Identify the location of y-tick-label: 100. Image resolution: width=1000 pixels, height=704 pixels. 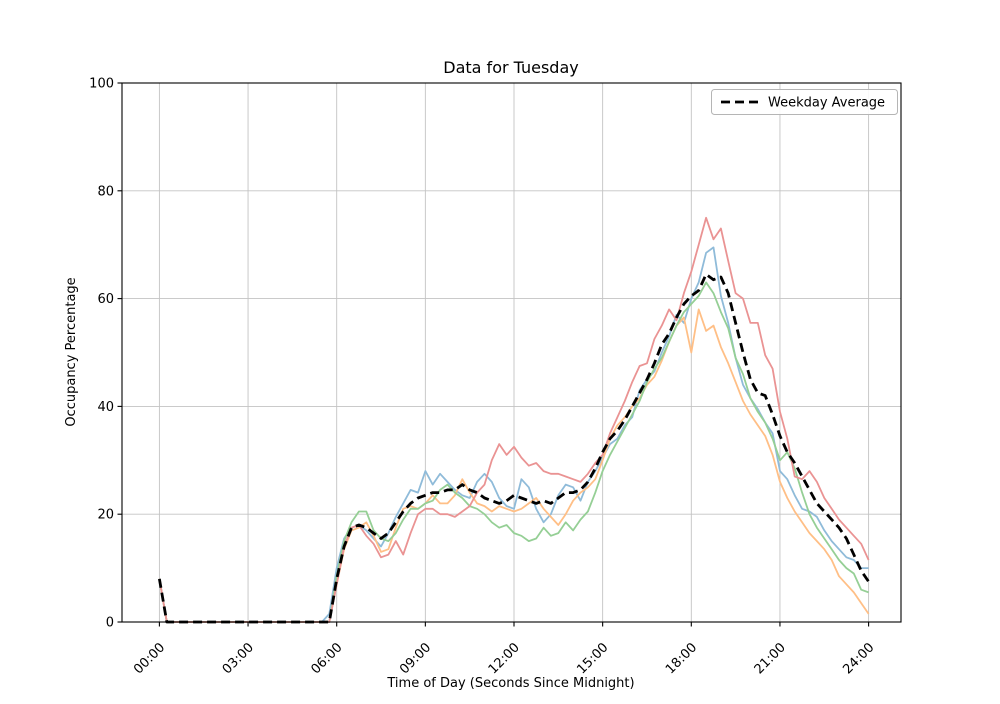
(101, 84).